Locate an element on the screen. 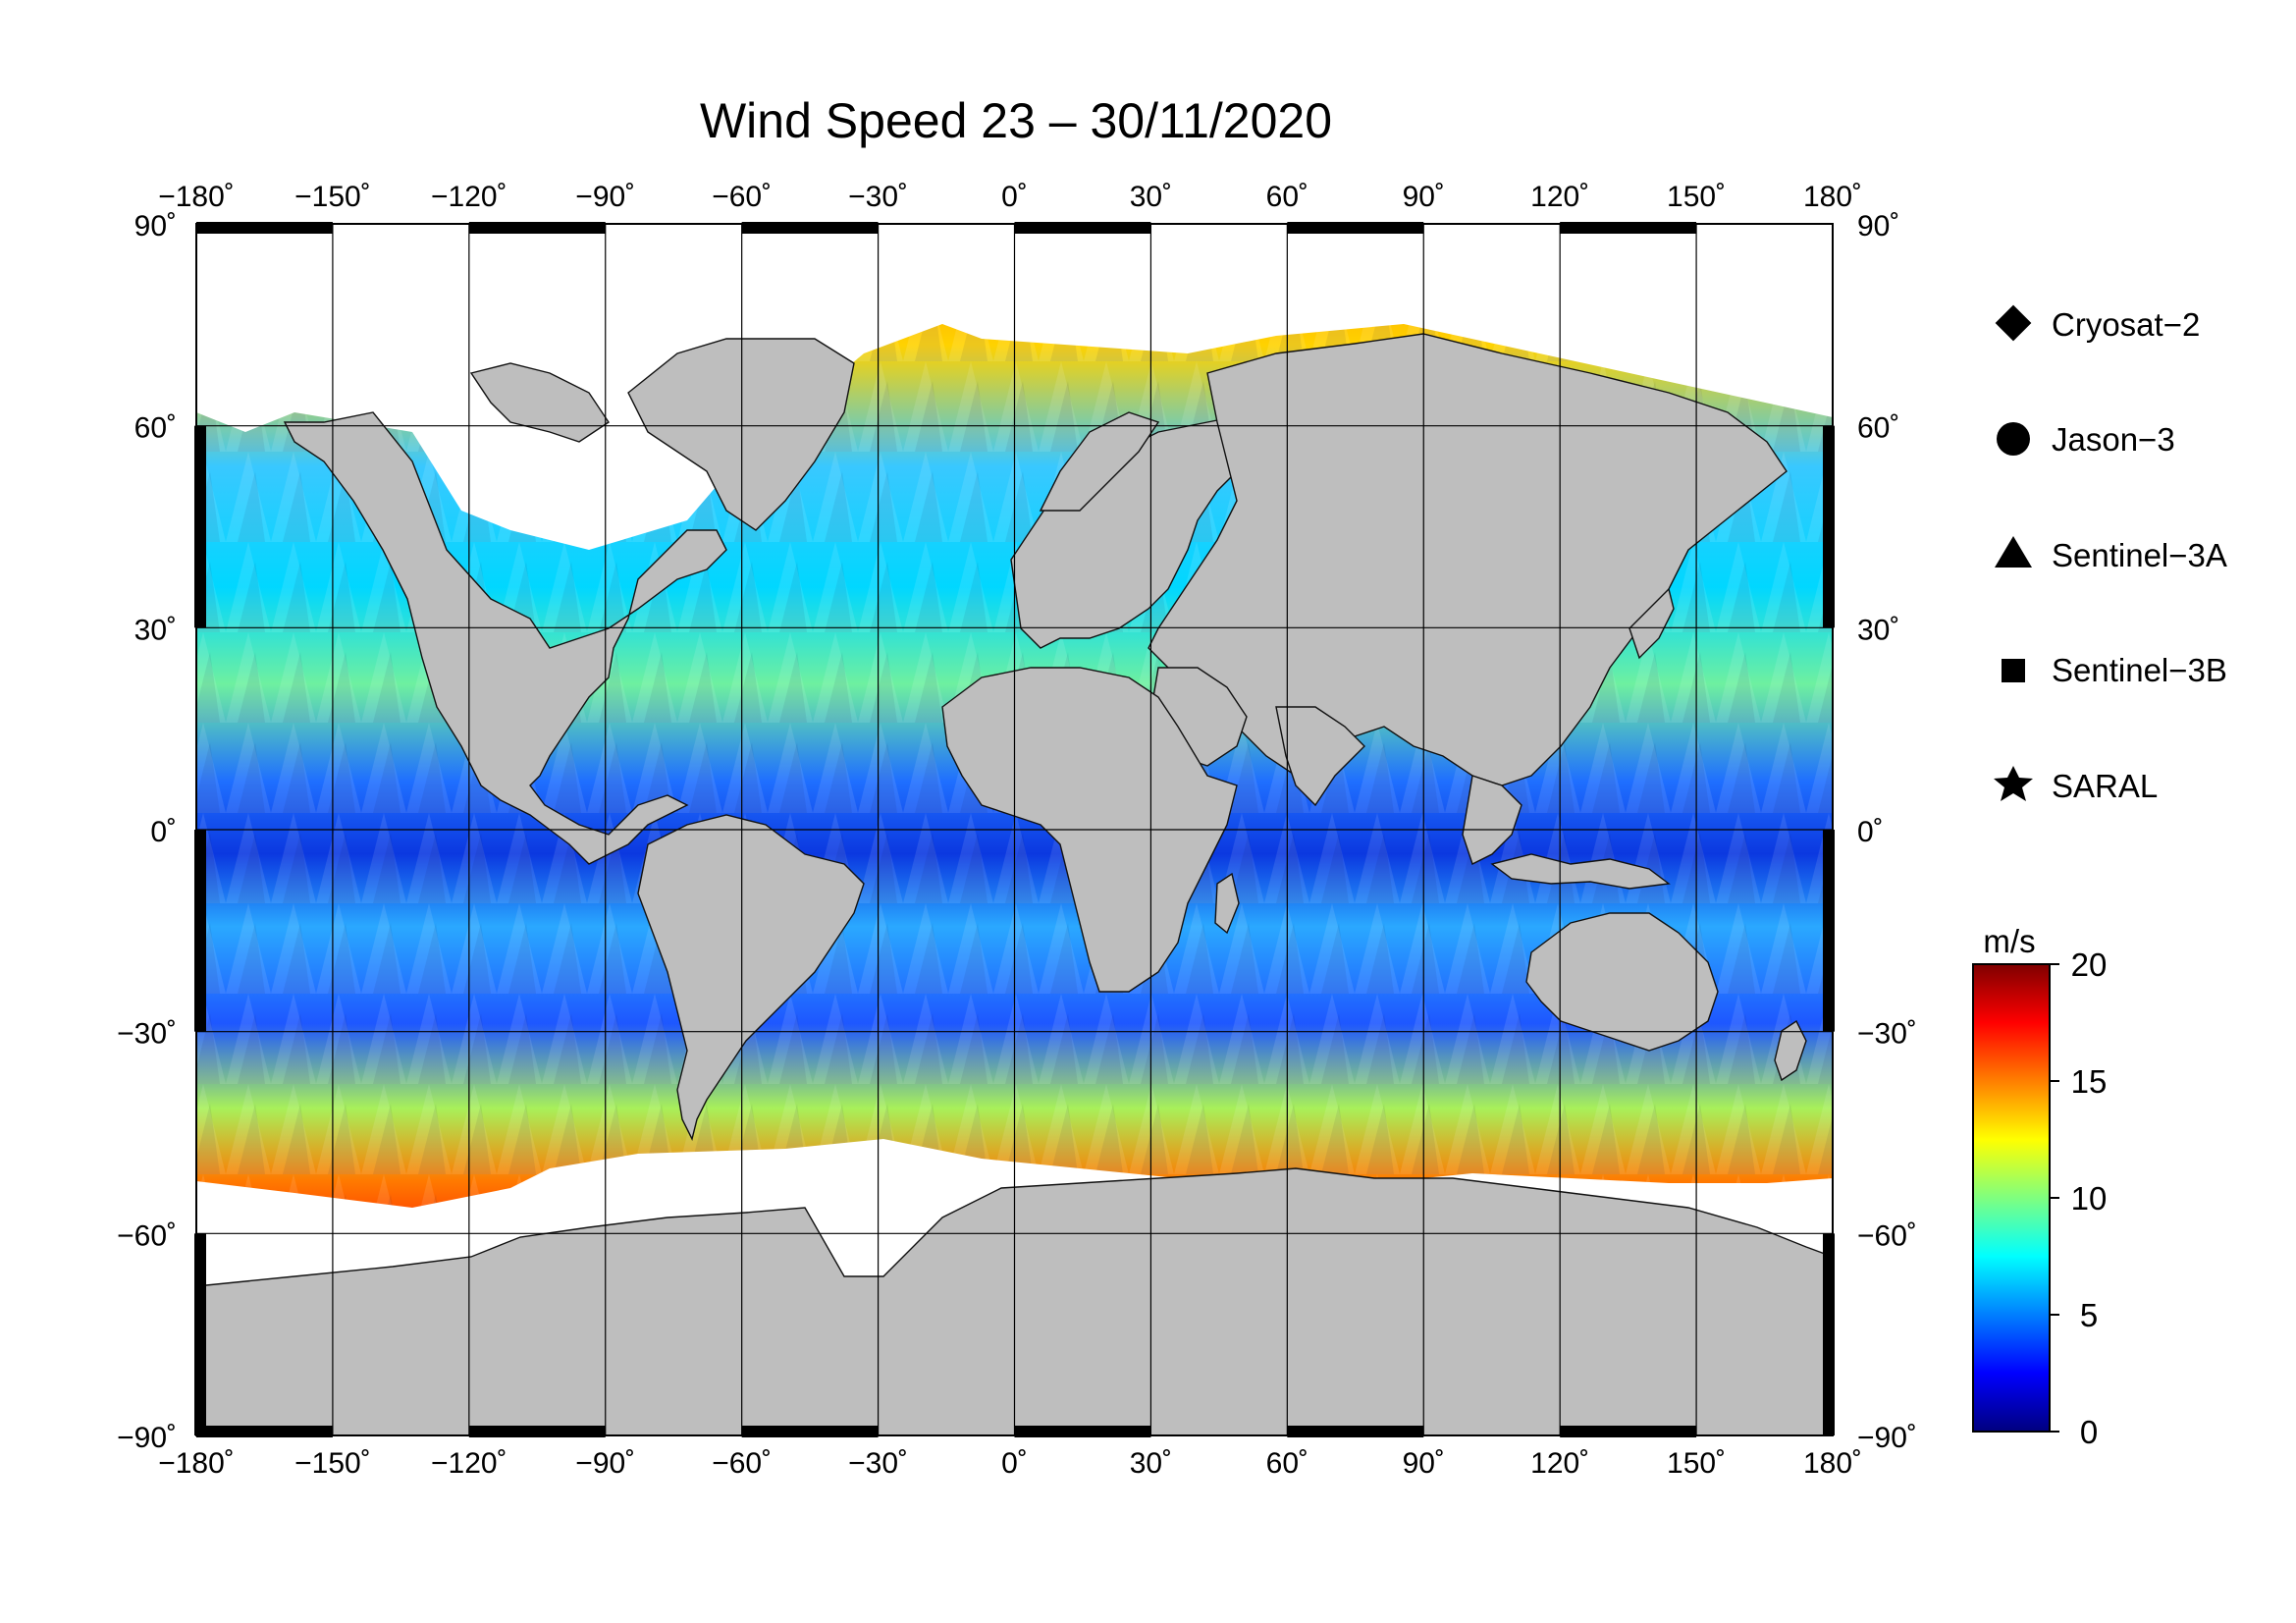 The height and width of the screenshot is (1623, 2296). triangle-icon is located at coordinates (2014, 552).